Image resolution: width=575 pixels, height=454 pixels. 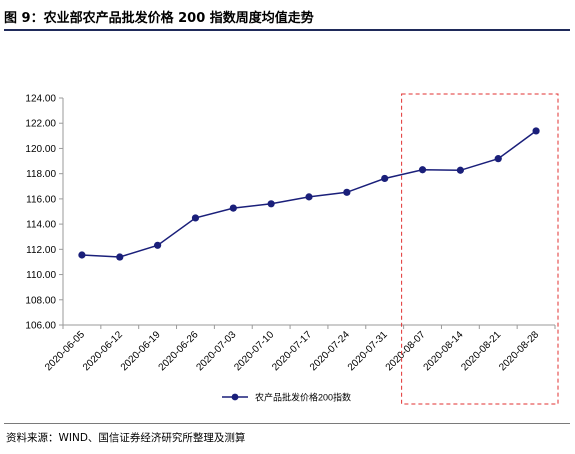 I want to click on legend-marker, so click(x=235, y=397).